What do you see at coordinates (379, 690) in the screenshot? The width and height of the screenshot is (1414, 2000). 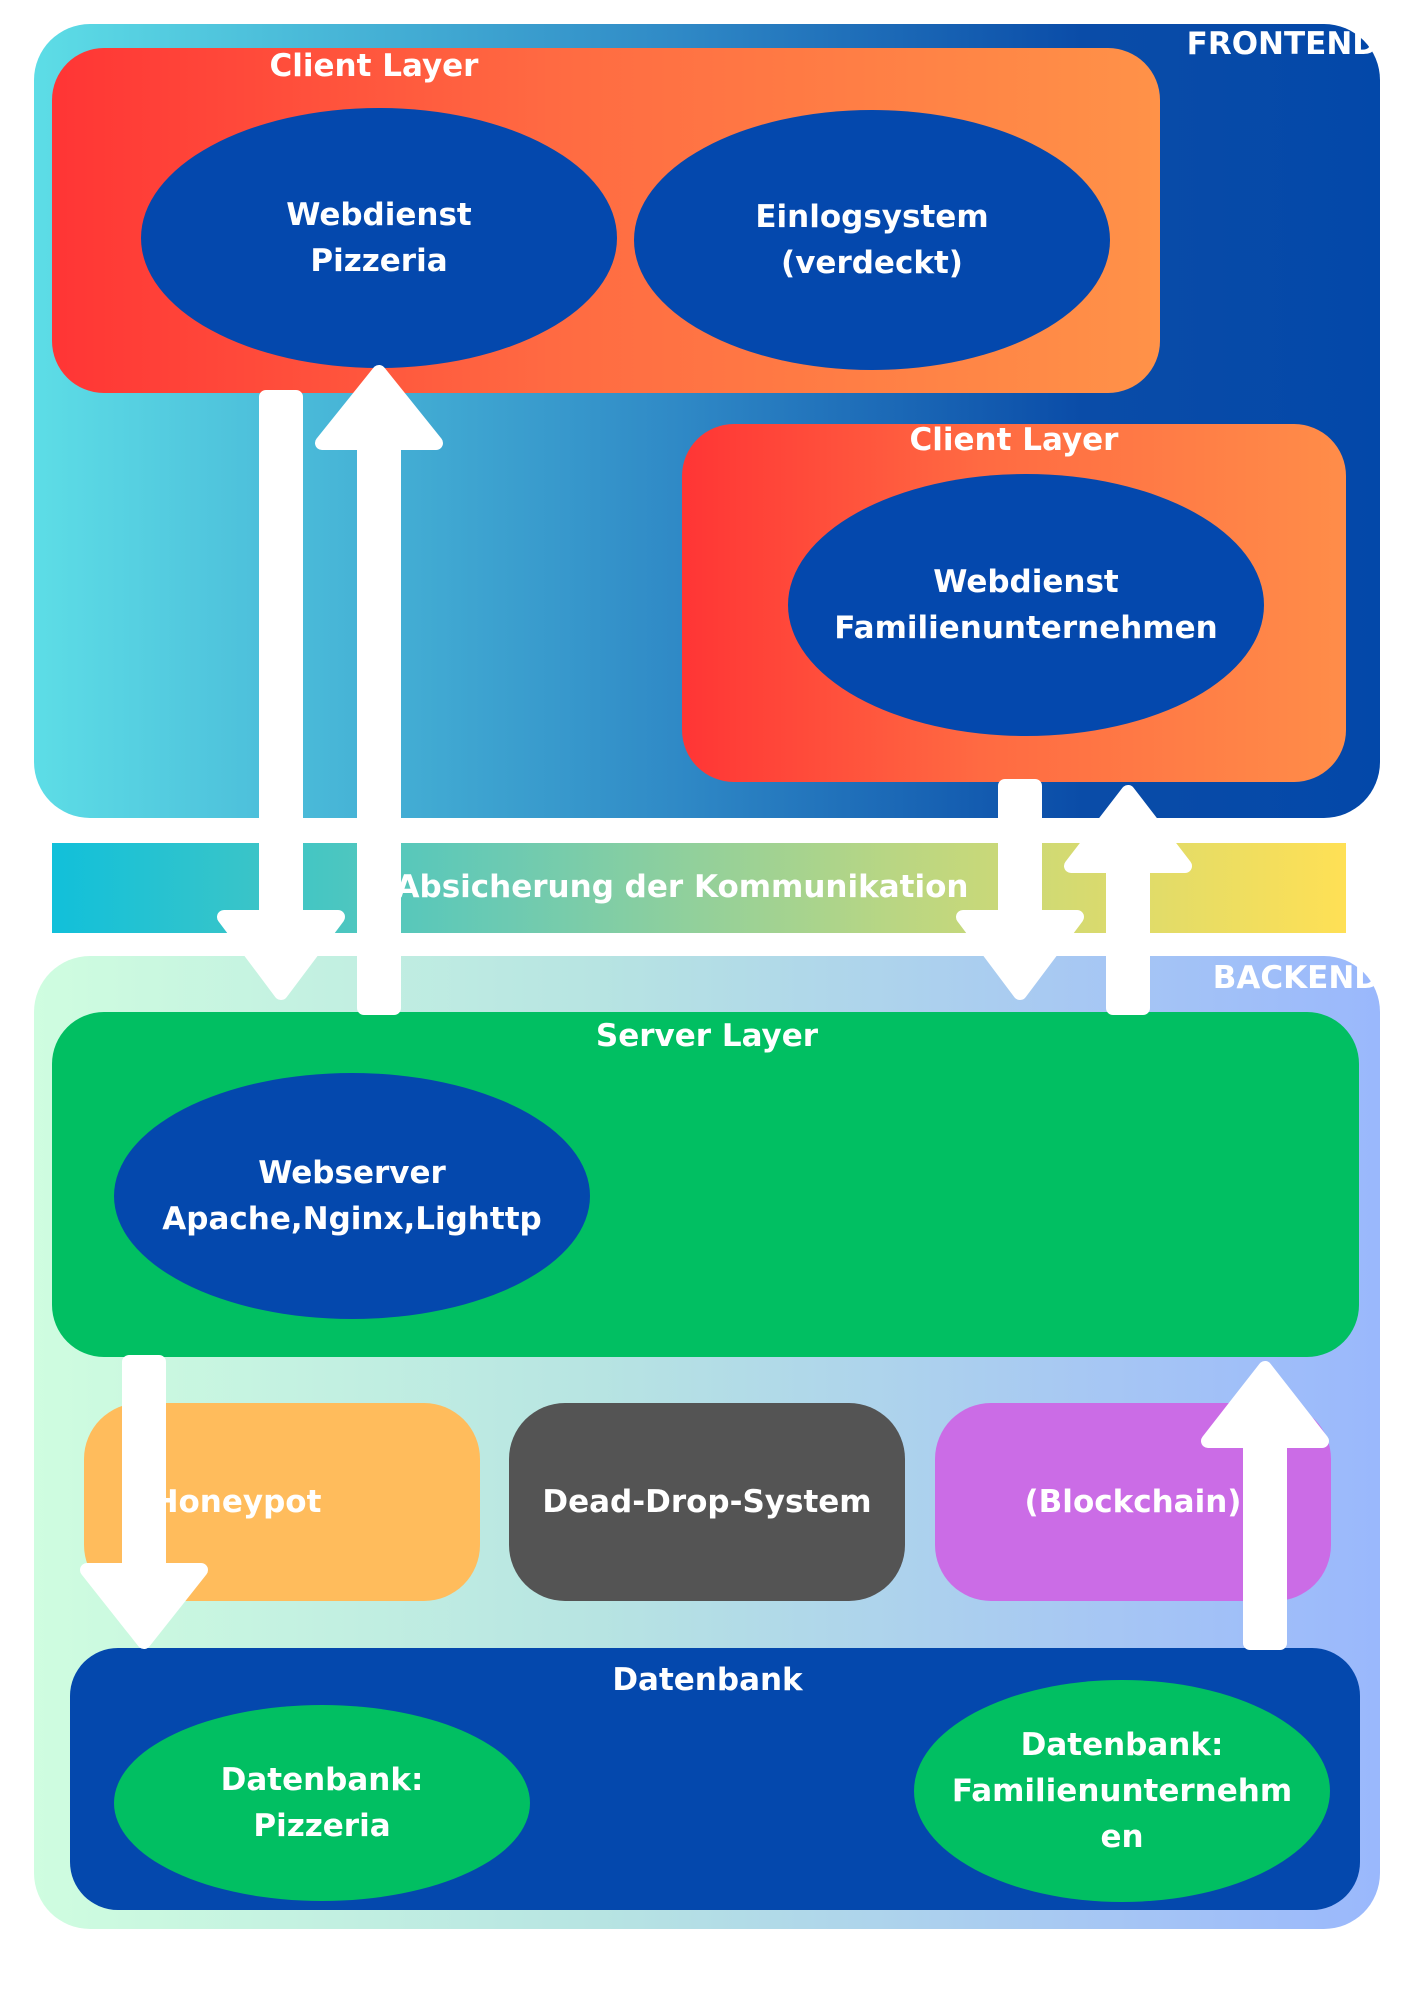 I see `arrow-up-server-to-client` at bounding box center [379, 690].